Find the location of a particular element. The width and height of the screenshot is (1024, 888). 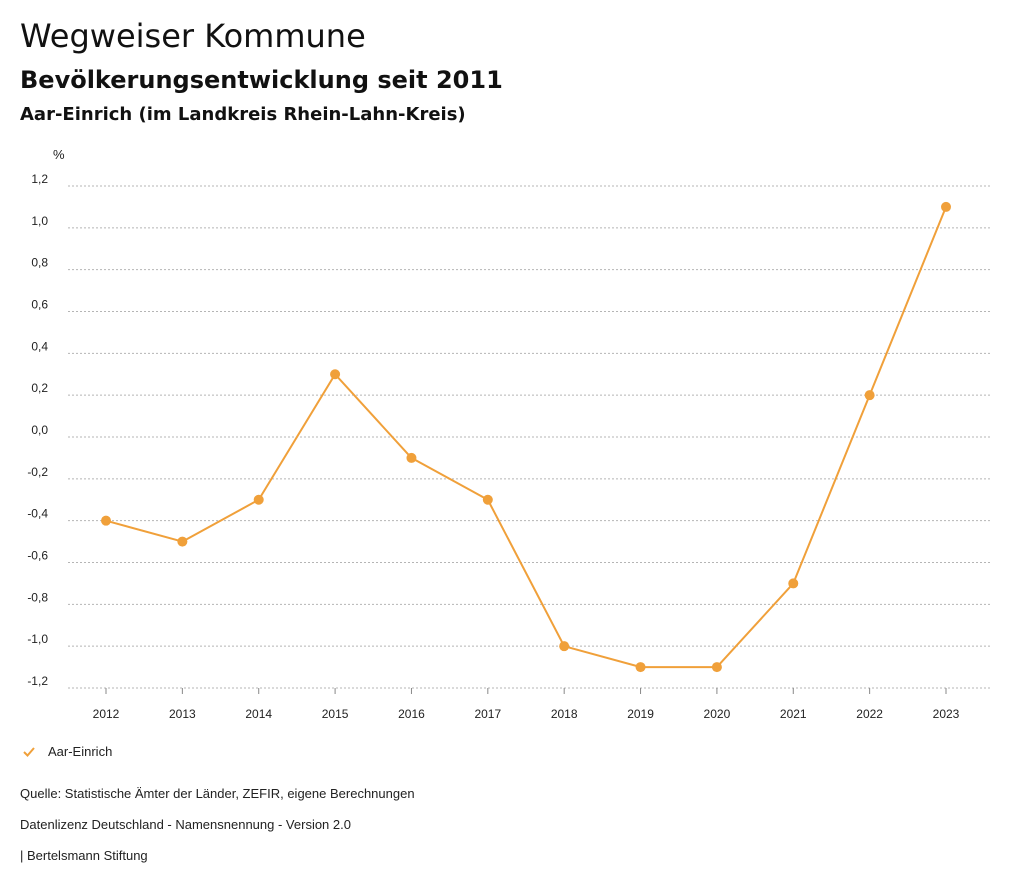

x-tick-label: 2017 is located at coordinates (487, 714).